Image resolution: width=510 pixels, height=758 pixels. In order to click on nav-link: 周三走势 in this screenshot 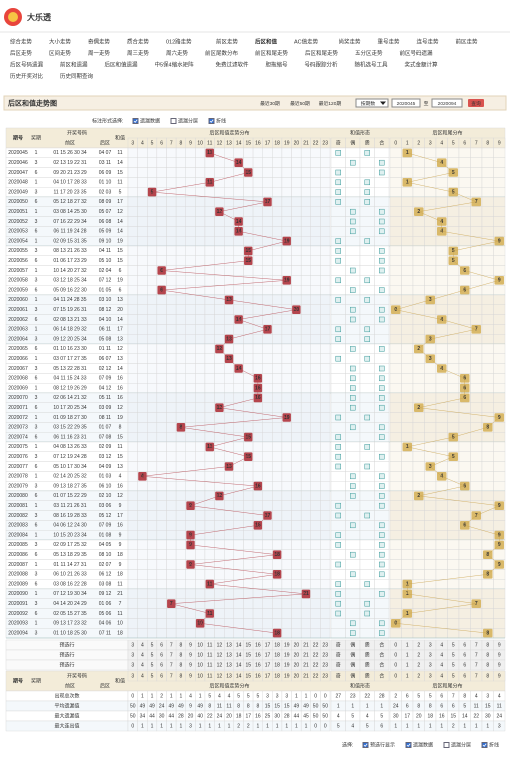, I will do `click(138, 53)`.